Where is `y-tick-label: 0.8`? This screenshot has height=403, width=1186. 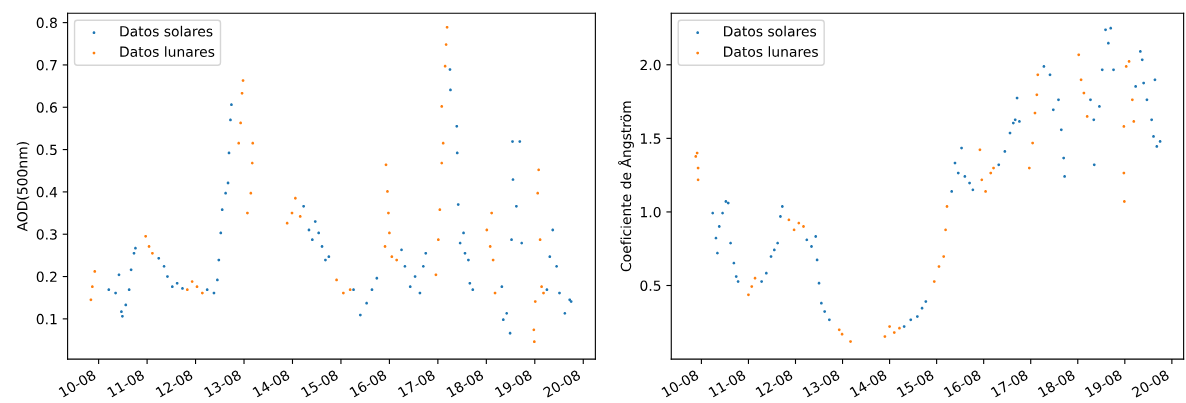 y-tick-label: 0.8 is located at coordinates (46, 23).